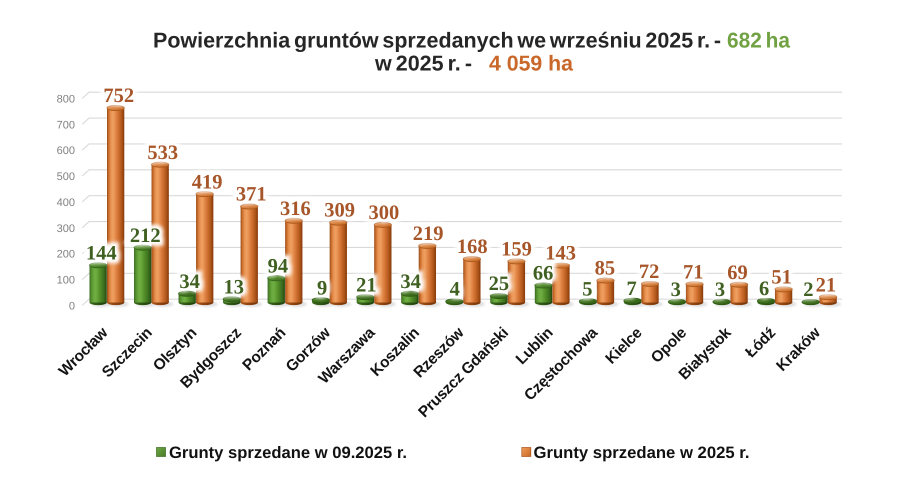  I want to click on svg-text: 25, so click(499, 284).